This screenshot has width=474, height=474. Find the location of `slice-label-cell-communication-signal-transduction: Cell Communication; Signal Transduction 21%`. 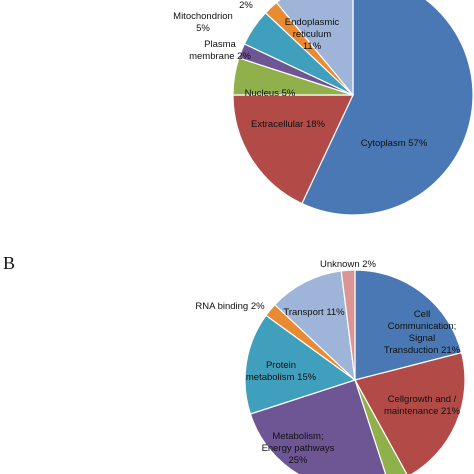

slice-label-cell-communication-signal-transduction: Cell Communication; Signal Transduction 21% is located at coordinates (422, 332).